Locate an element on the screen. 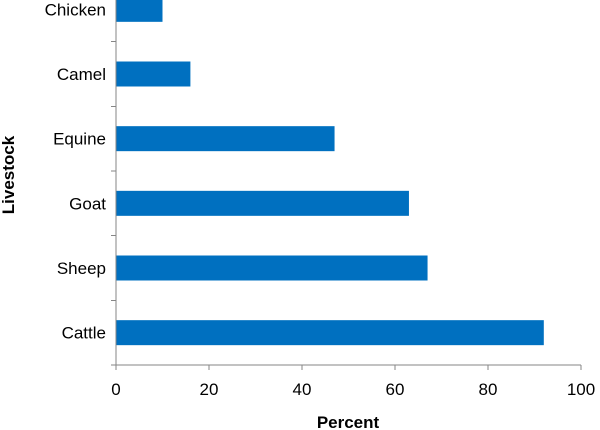 The image size is (600, 430). bar-camel is located at coordinates (153, 74).